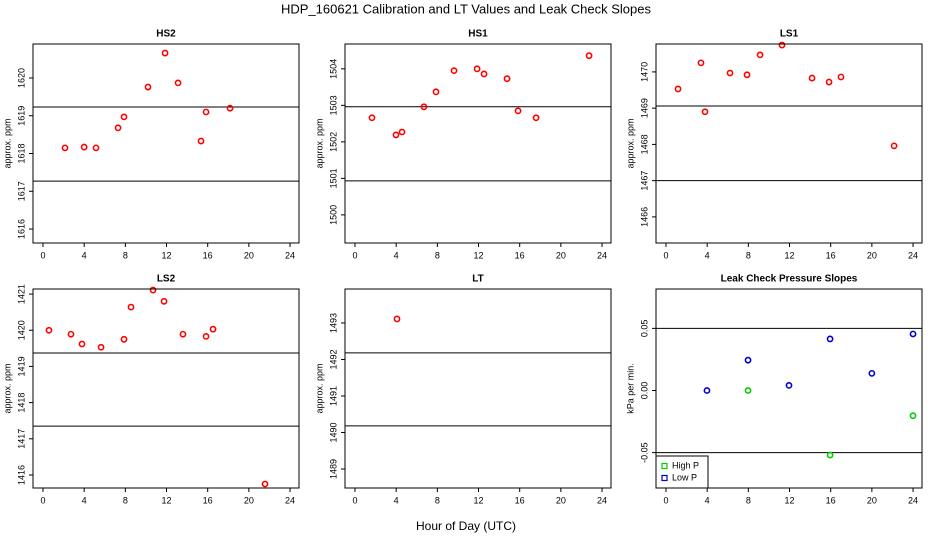 Image resolution: width=936 pixels, height=540 pixels. What do you see at coordinates (333, 432) in the screenshot?
I see `y-tick-label: 1490` at bounding box center [333, 432].